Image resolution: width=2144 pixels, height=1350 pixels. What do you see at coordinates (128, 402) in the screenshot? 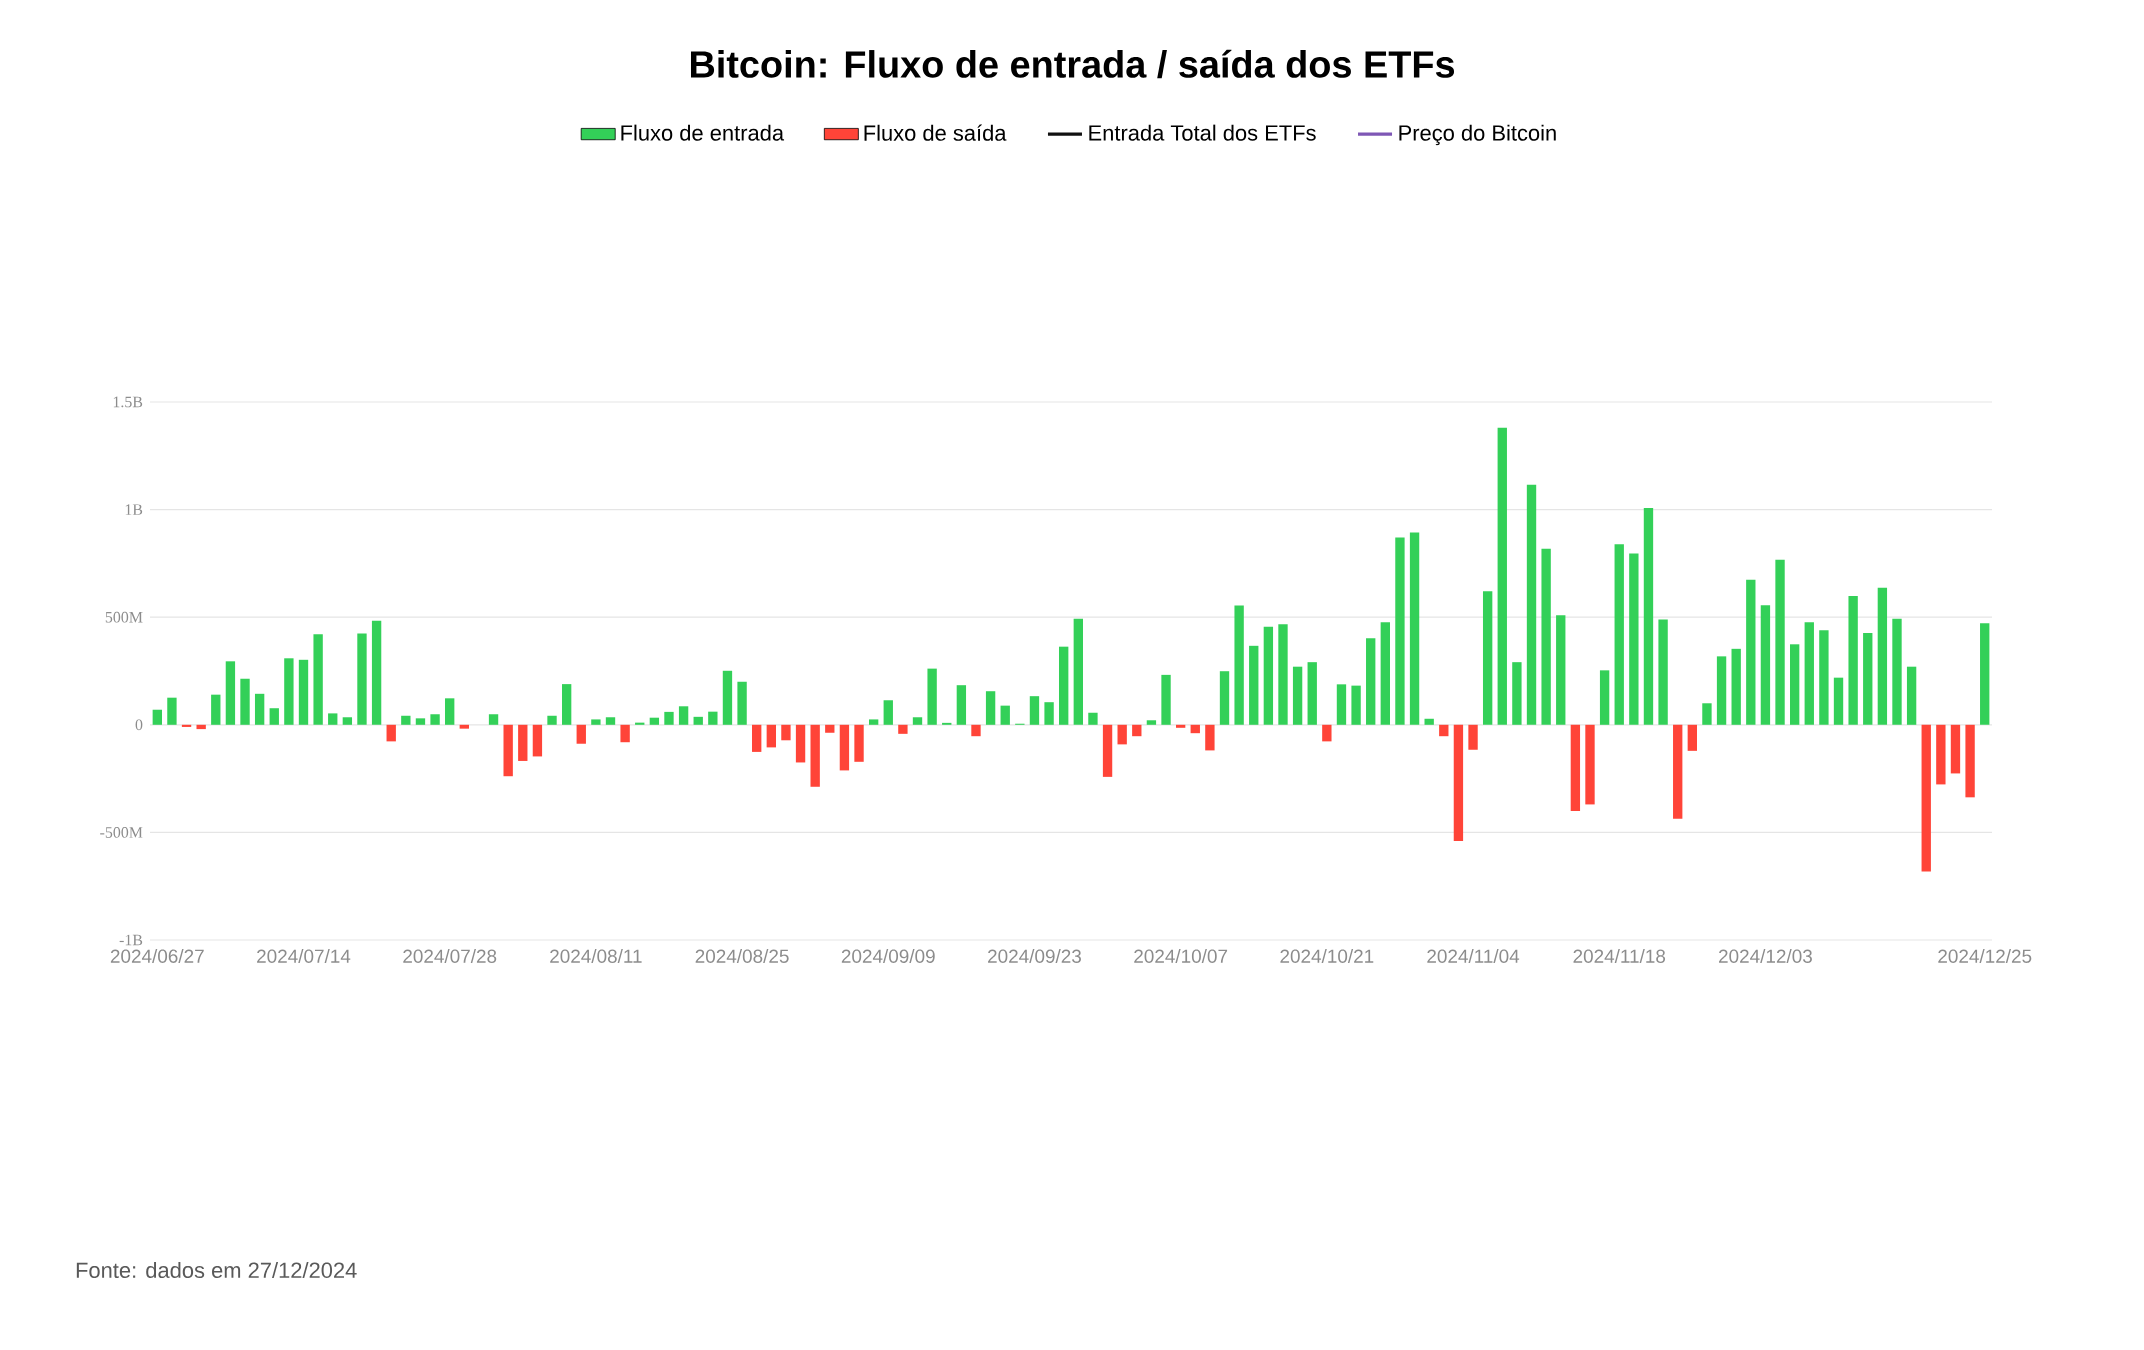
I see `y-tick-label: 1.5B` at bounding box center [128, 402].